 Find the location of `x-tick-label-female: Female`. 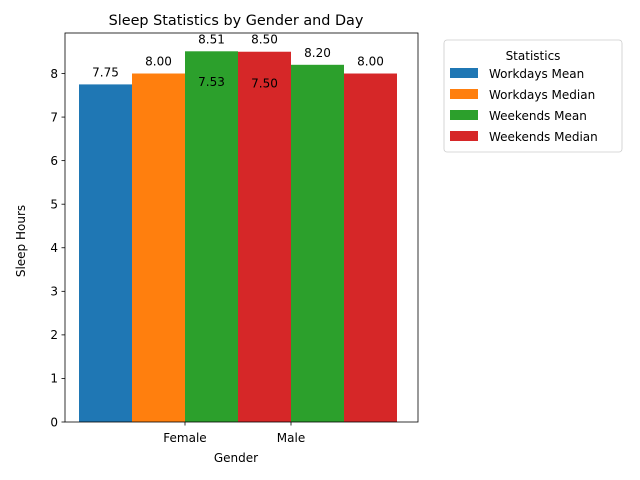

x-tick-label-female: Female is located at coordinates (184, 438).